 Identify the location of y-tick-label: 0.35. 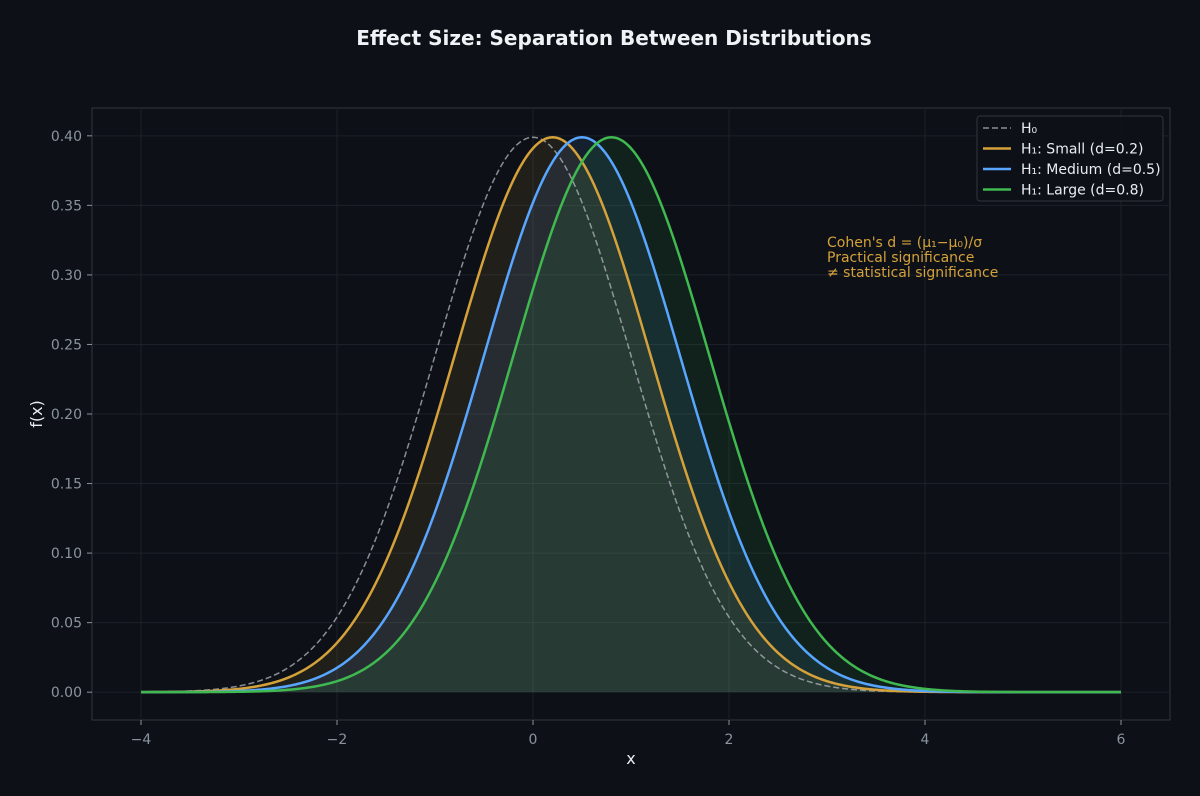
(66, 206).